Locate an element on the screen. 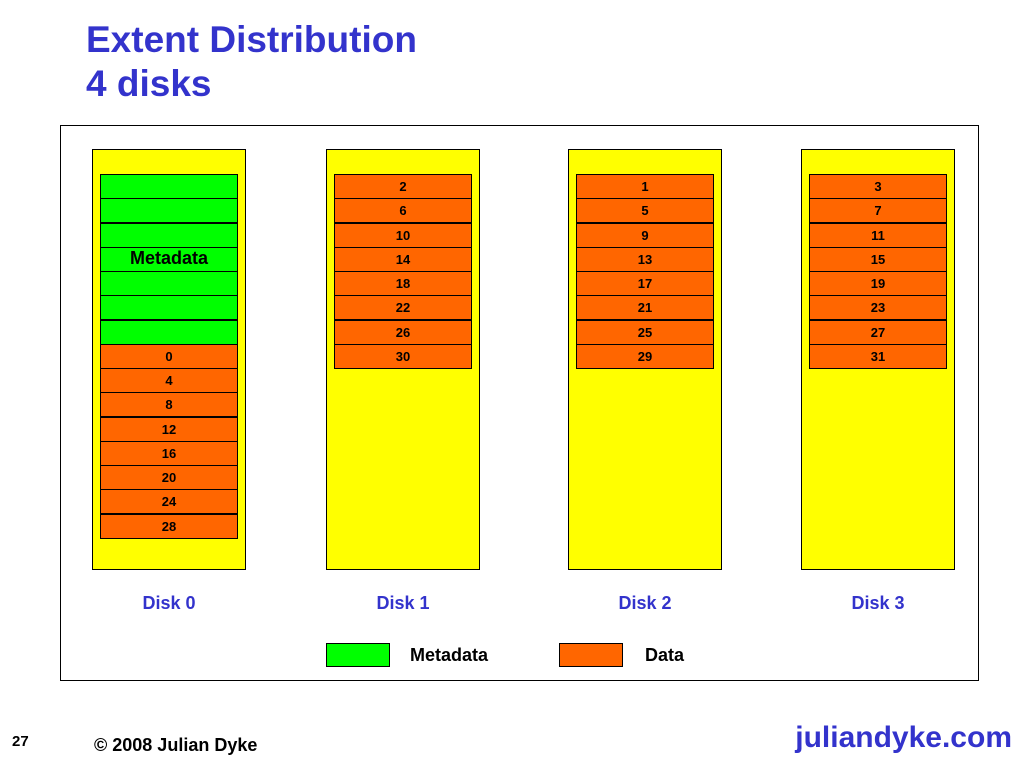  data-extent: 6 is located at coordinates (403, 211).